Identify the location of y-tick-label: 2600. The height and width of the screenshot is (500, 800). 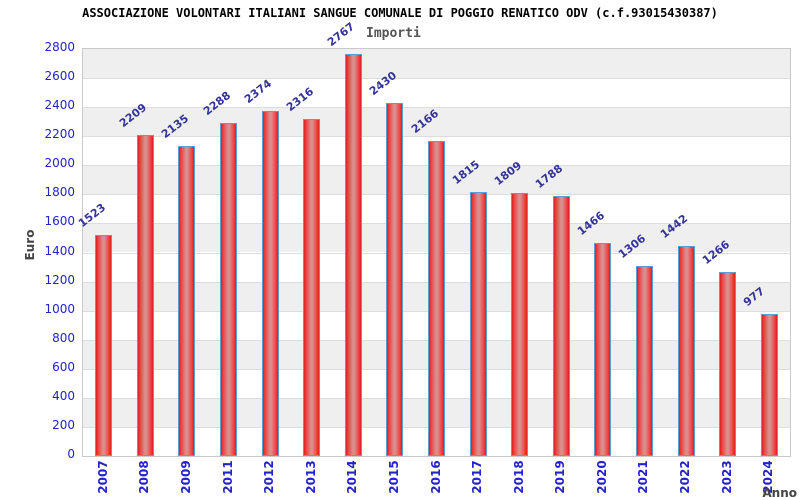
(59, 76).